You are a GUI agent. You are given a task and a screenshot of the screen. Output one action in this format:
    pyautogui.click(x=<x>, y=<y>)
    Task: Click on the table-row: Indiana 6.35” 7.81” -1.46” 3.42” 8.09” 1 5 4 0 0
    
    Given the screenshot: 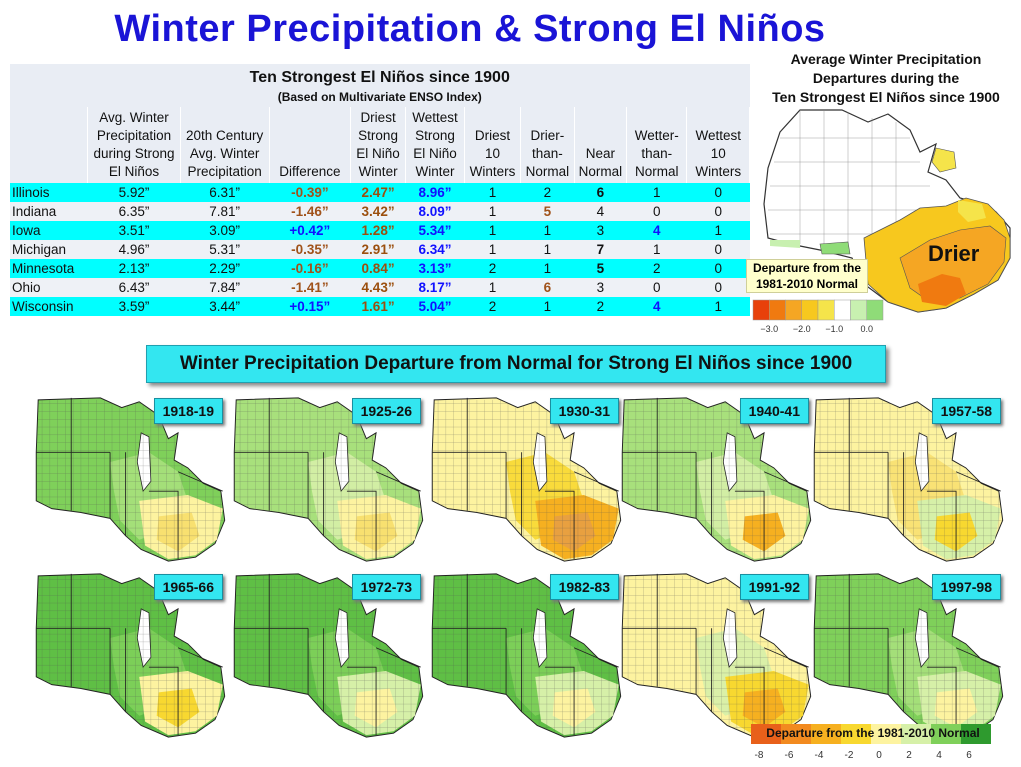 What is the action you would take?
    pyautogui.click(x=380, y=211)
    